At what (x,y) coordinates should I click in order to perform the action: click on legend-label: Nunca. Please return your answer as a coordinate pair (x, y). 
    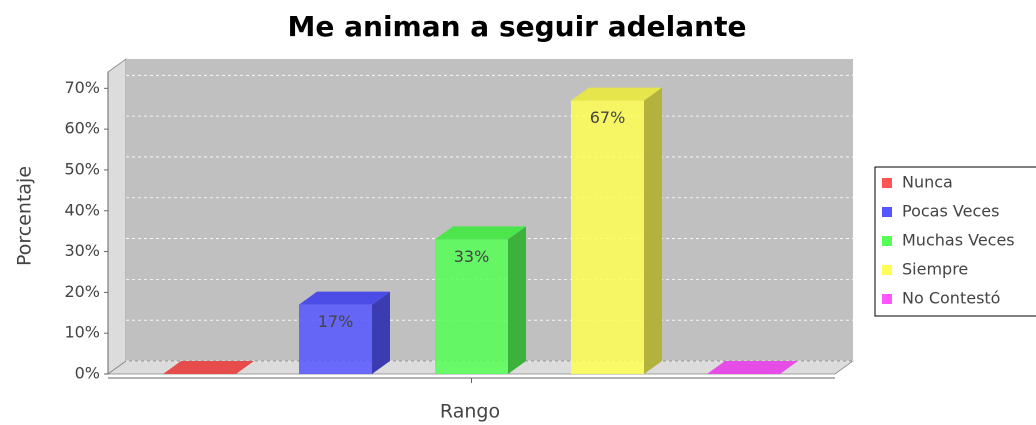
    Looking at the image, I should click on (927, 182).